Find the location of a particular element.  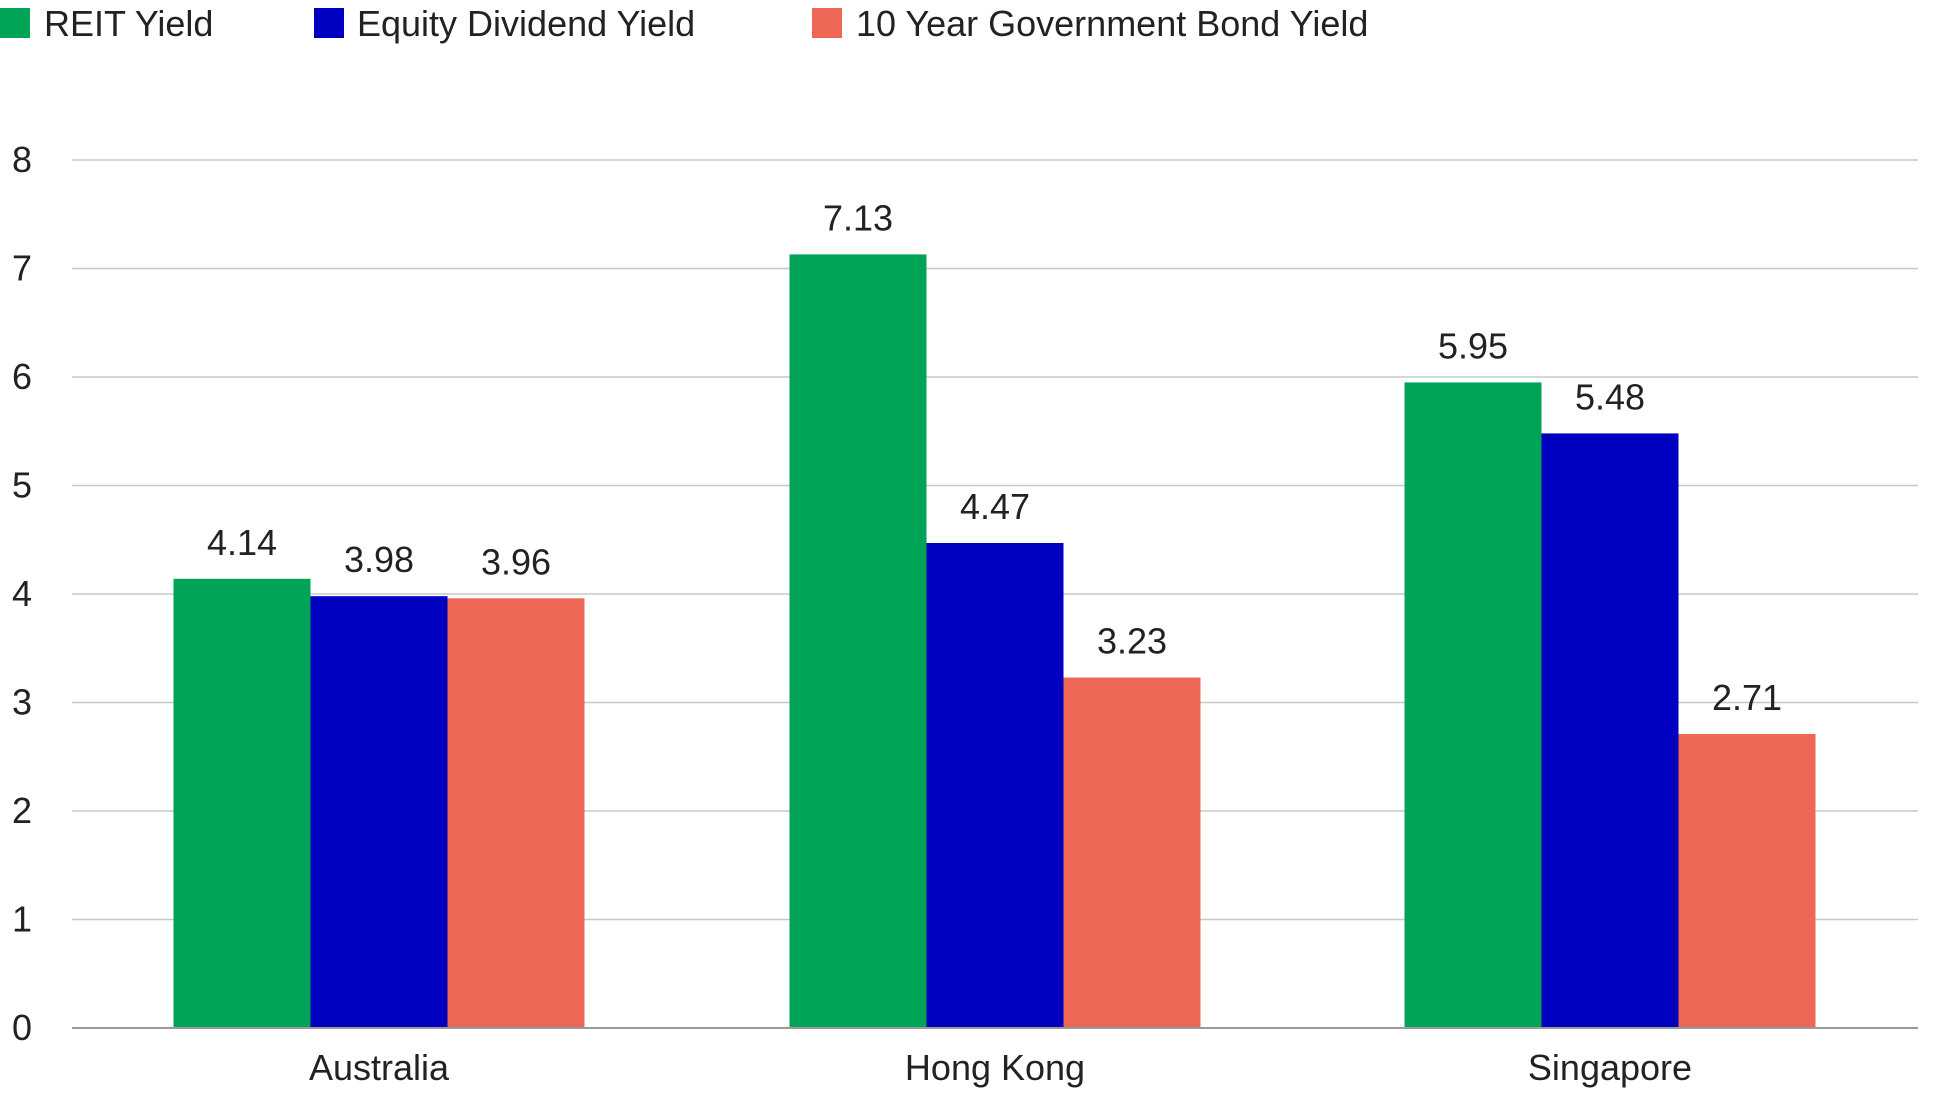

data-label: 2.71 is located at coordinates (1747, 697).